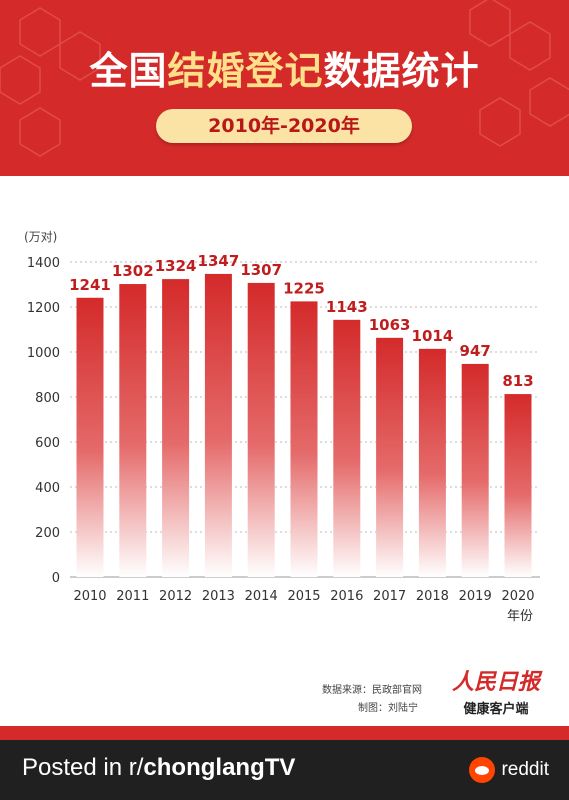 The image size is (569, 800). Describe the element at coordinates (40, 237) in the screenshot. I see `y-axis-unit: (万对)` at that location.